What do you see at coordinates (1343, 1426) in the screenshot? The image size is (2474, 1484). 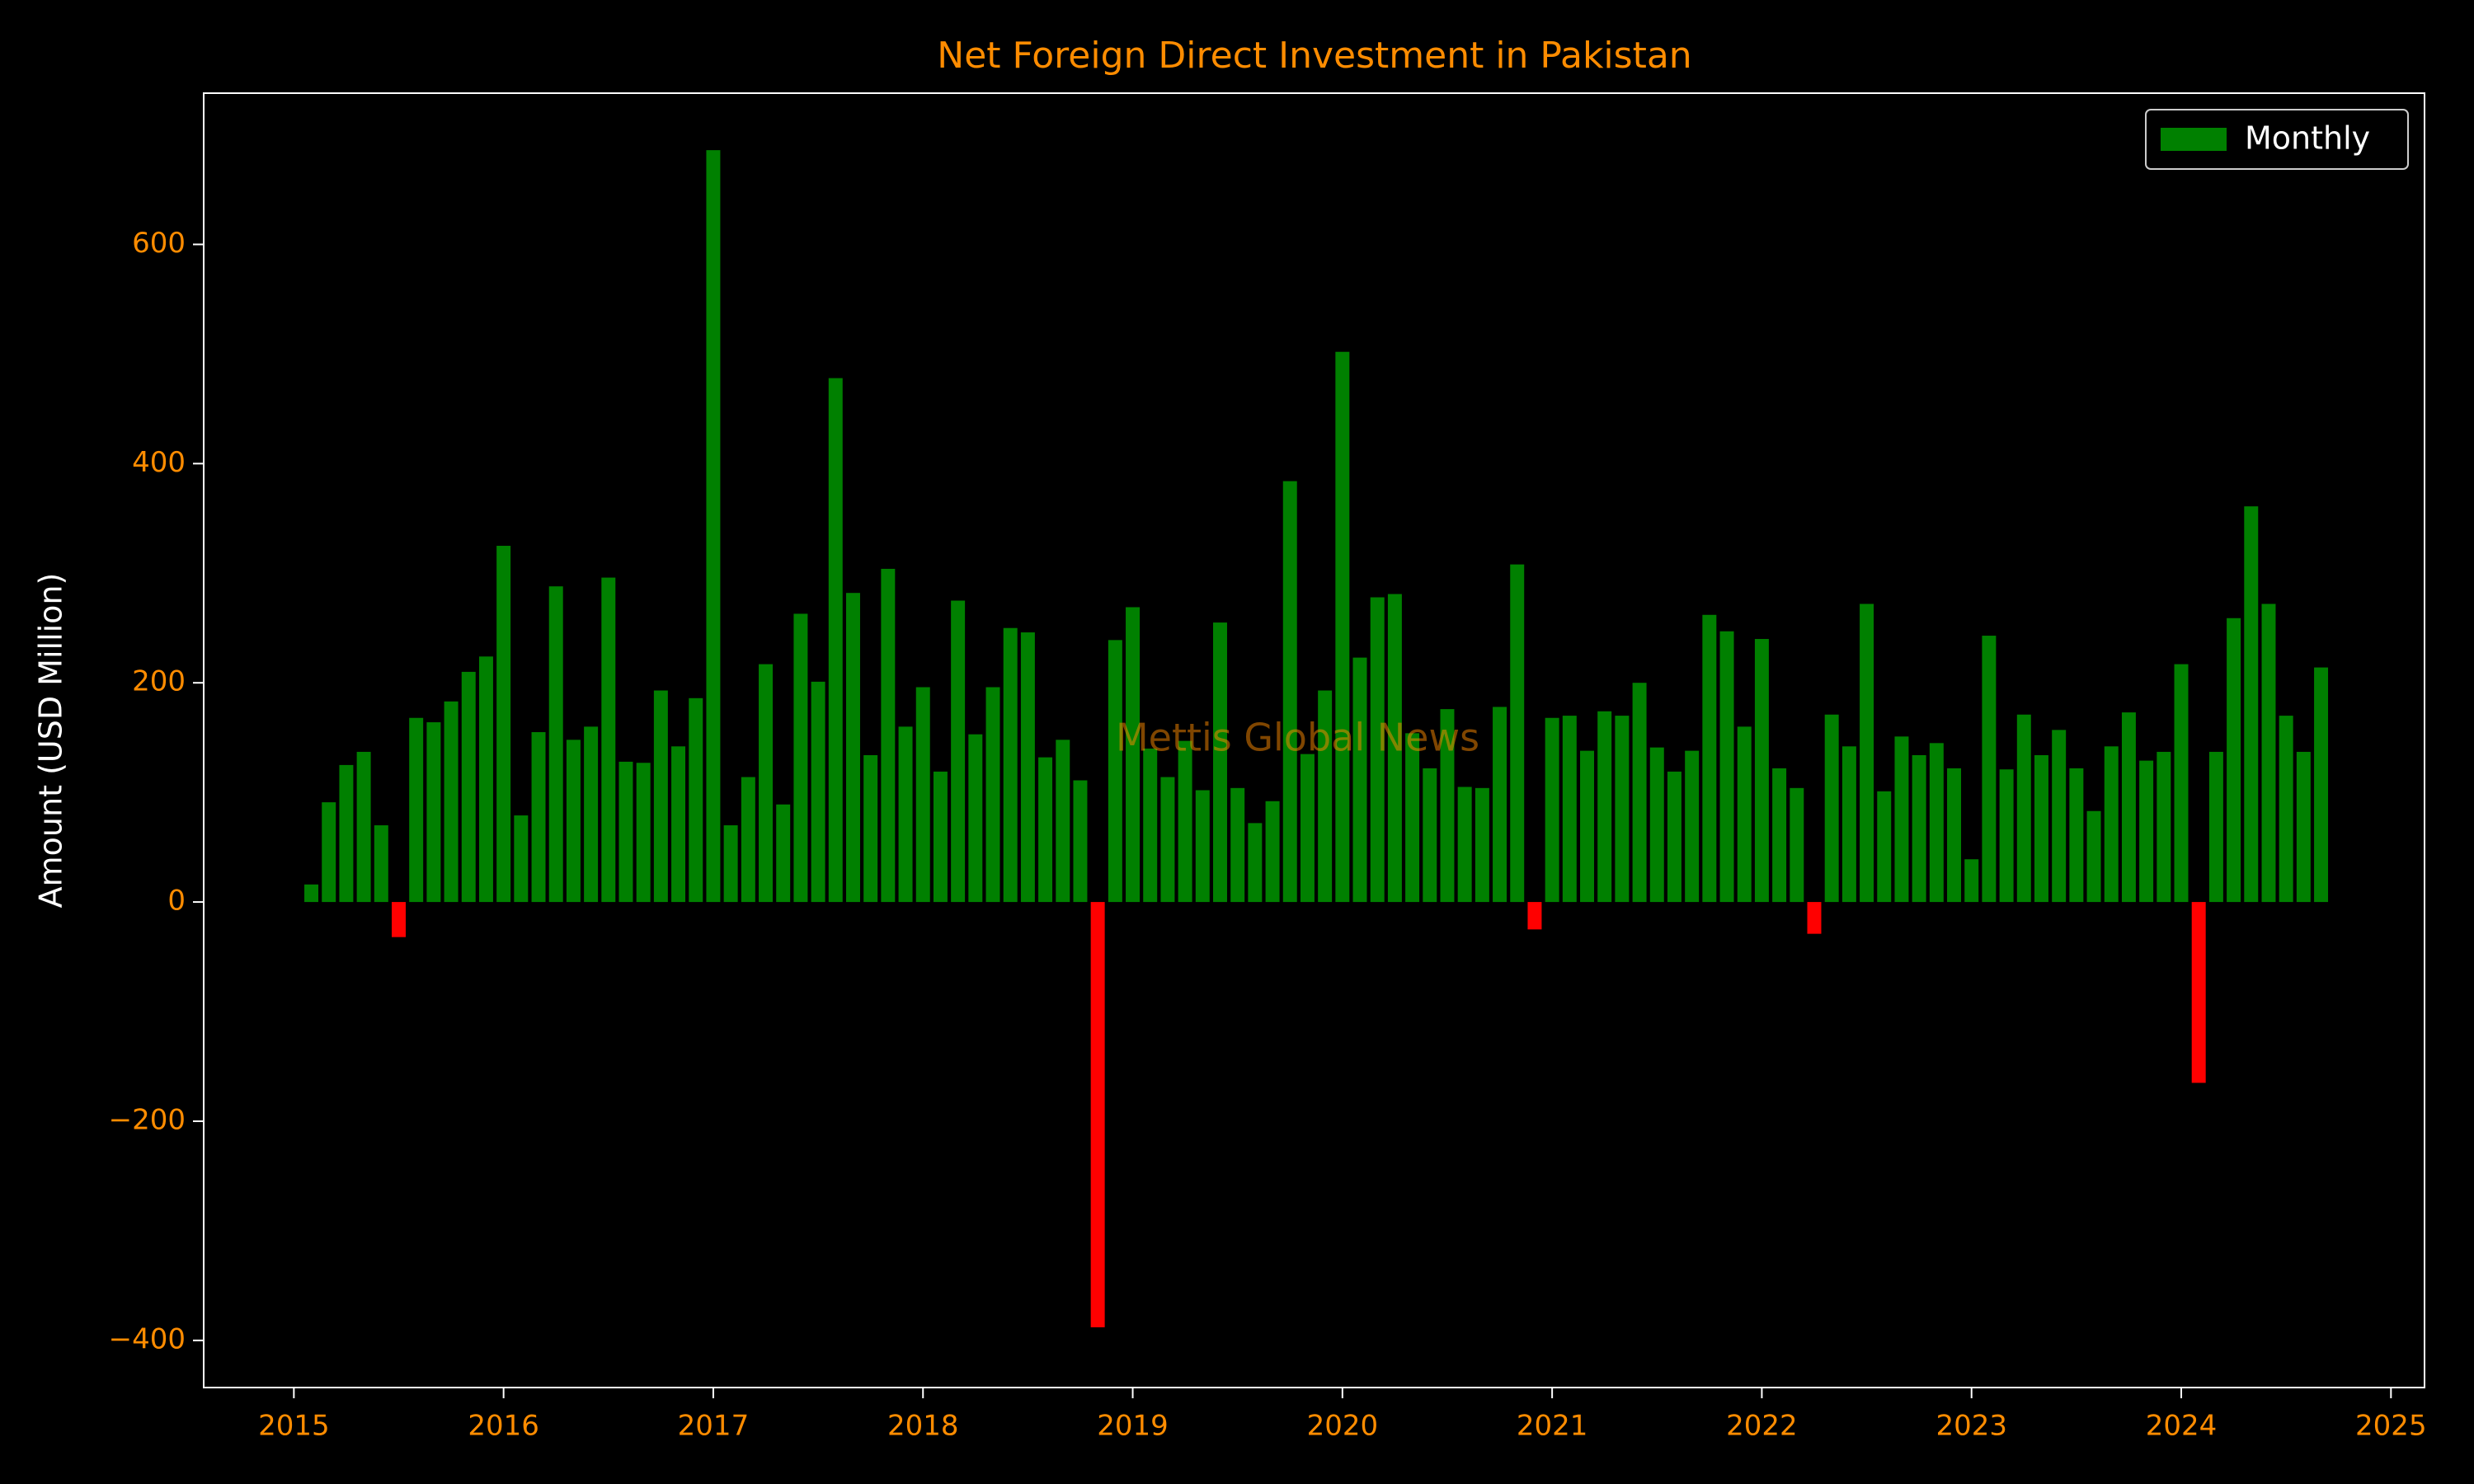 I see `x-tick-label: 2020` at bounding box center [1343, 1426].